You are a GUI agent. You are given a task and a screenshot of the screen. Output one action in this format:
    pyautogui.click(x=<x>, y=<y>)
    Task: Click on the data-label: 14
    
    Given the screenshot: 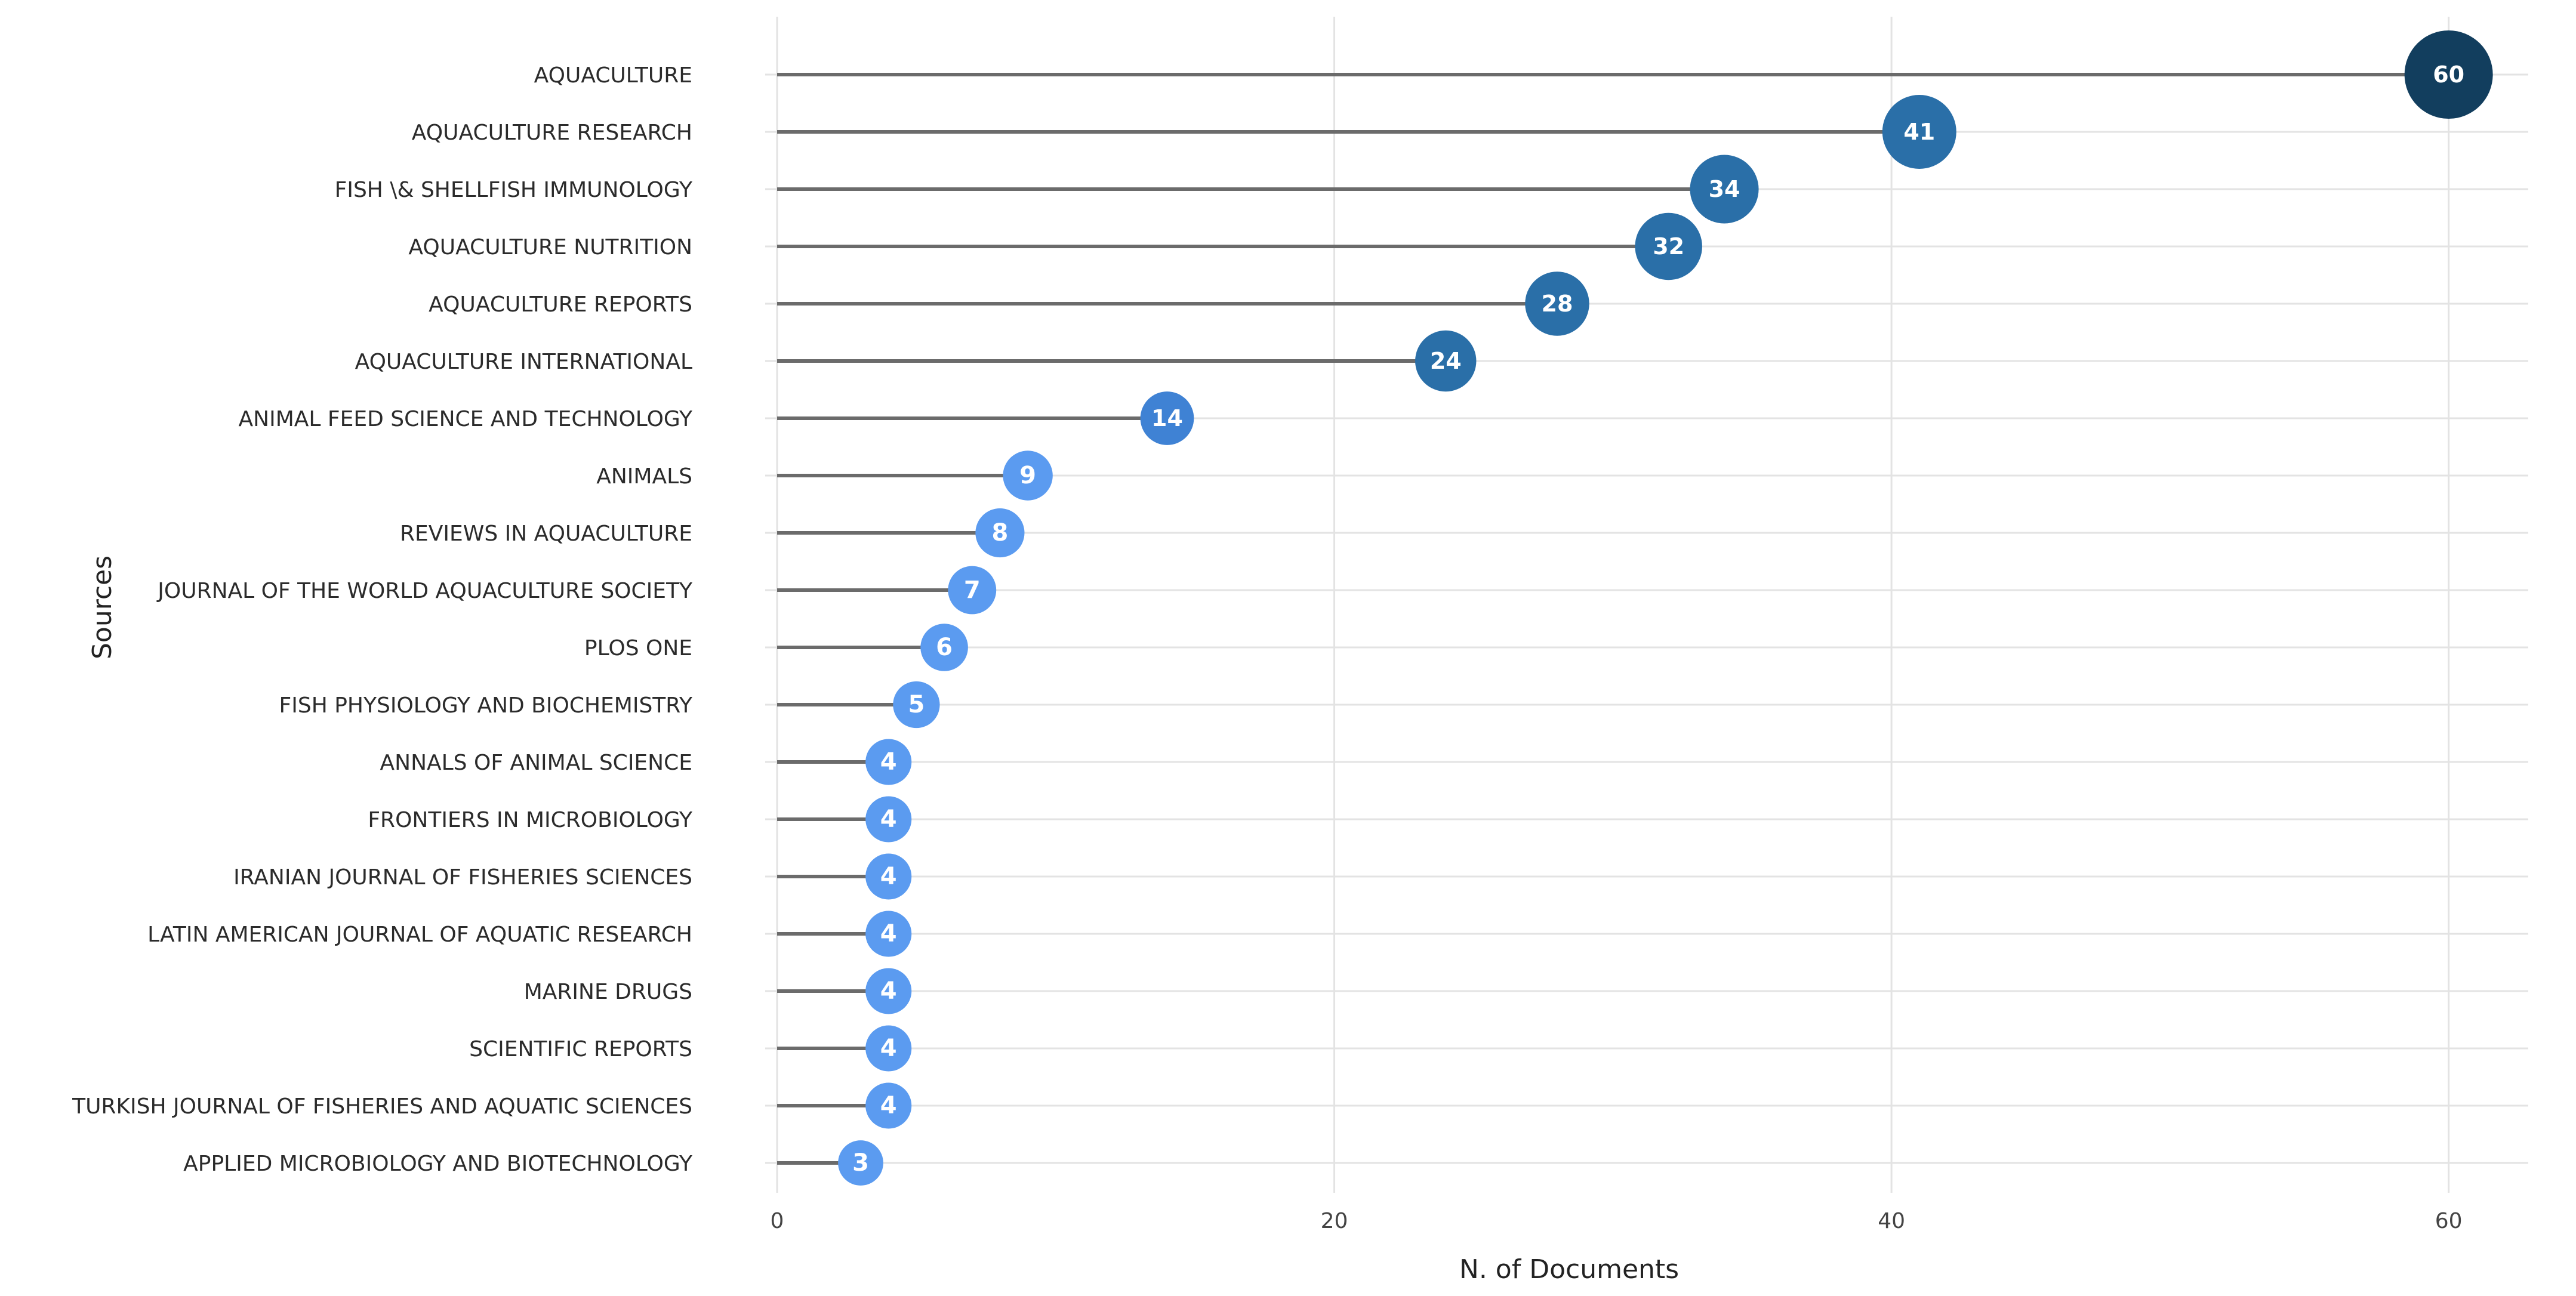 What is the action you would take?
    pyautogui.click(x=1167, y=418)
    